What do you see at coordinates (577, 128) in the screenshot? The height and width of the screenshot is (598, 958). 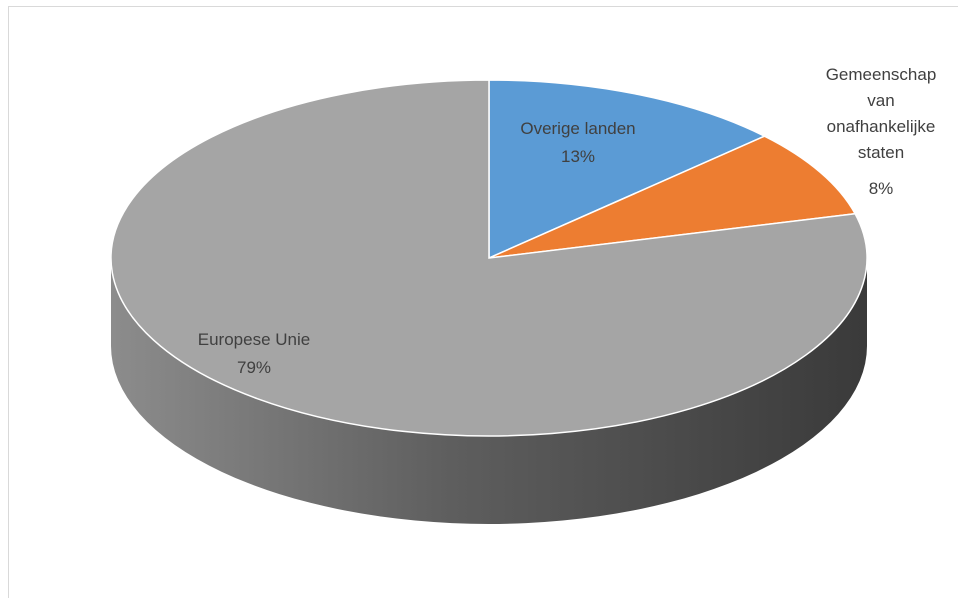 I see `slice-label-overige-landen: Overige landen` at bounding box center [577, 128].